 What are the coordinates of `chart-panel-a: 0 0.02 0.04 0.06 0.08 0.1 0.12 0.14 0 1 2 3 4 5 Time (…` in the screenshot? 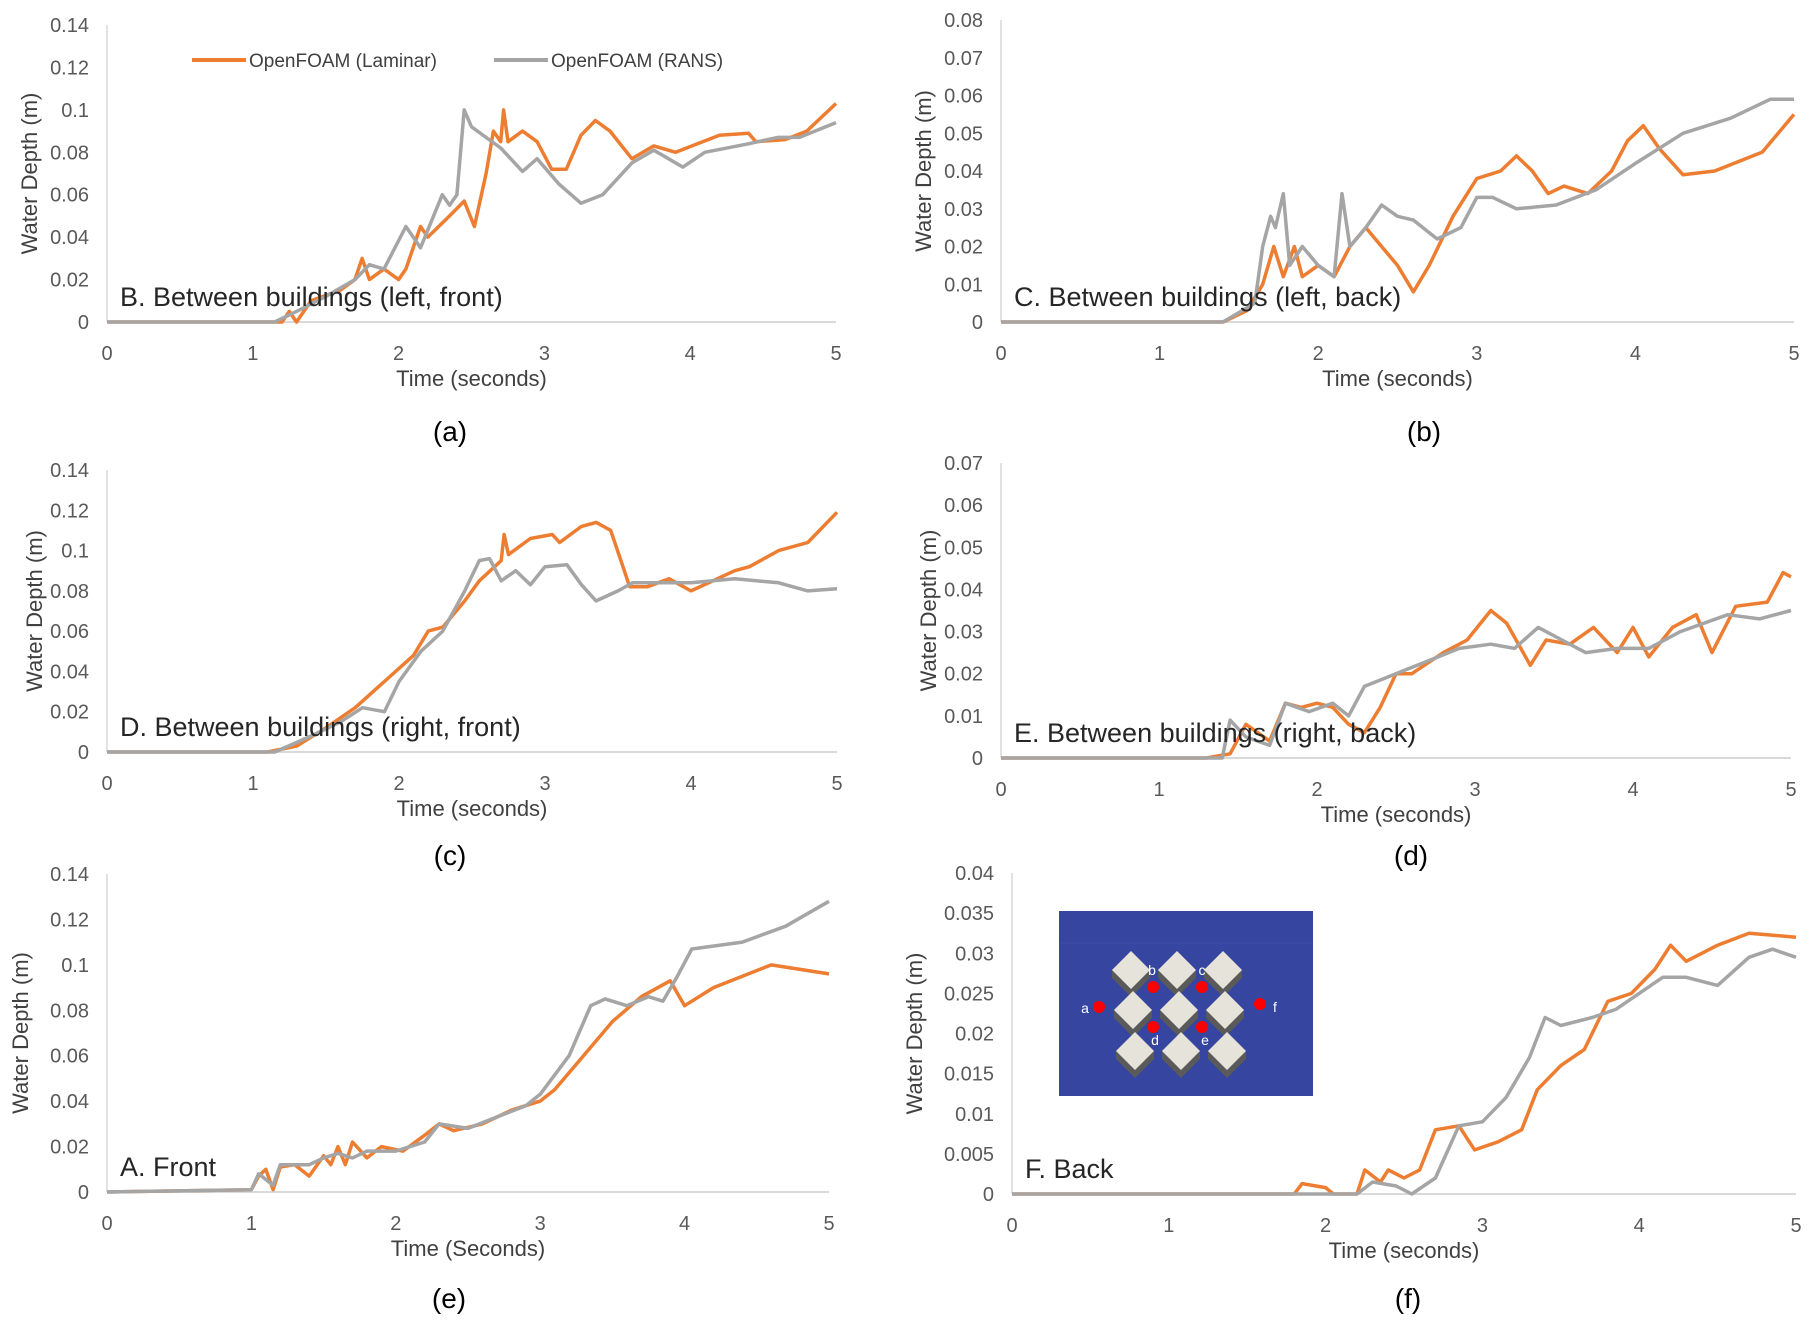 It's located at (429, 231).